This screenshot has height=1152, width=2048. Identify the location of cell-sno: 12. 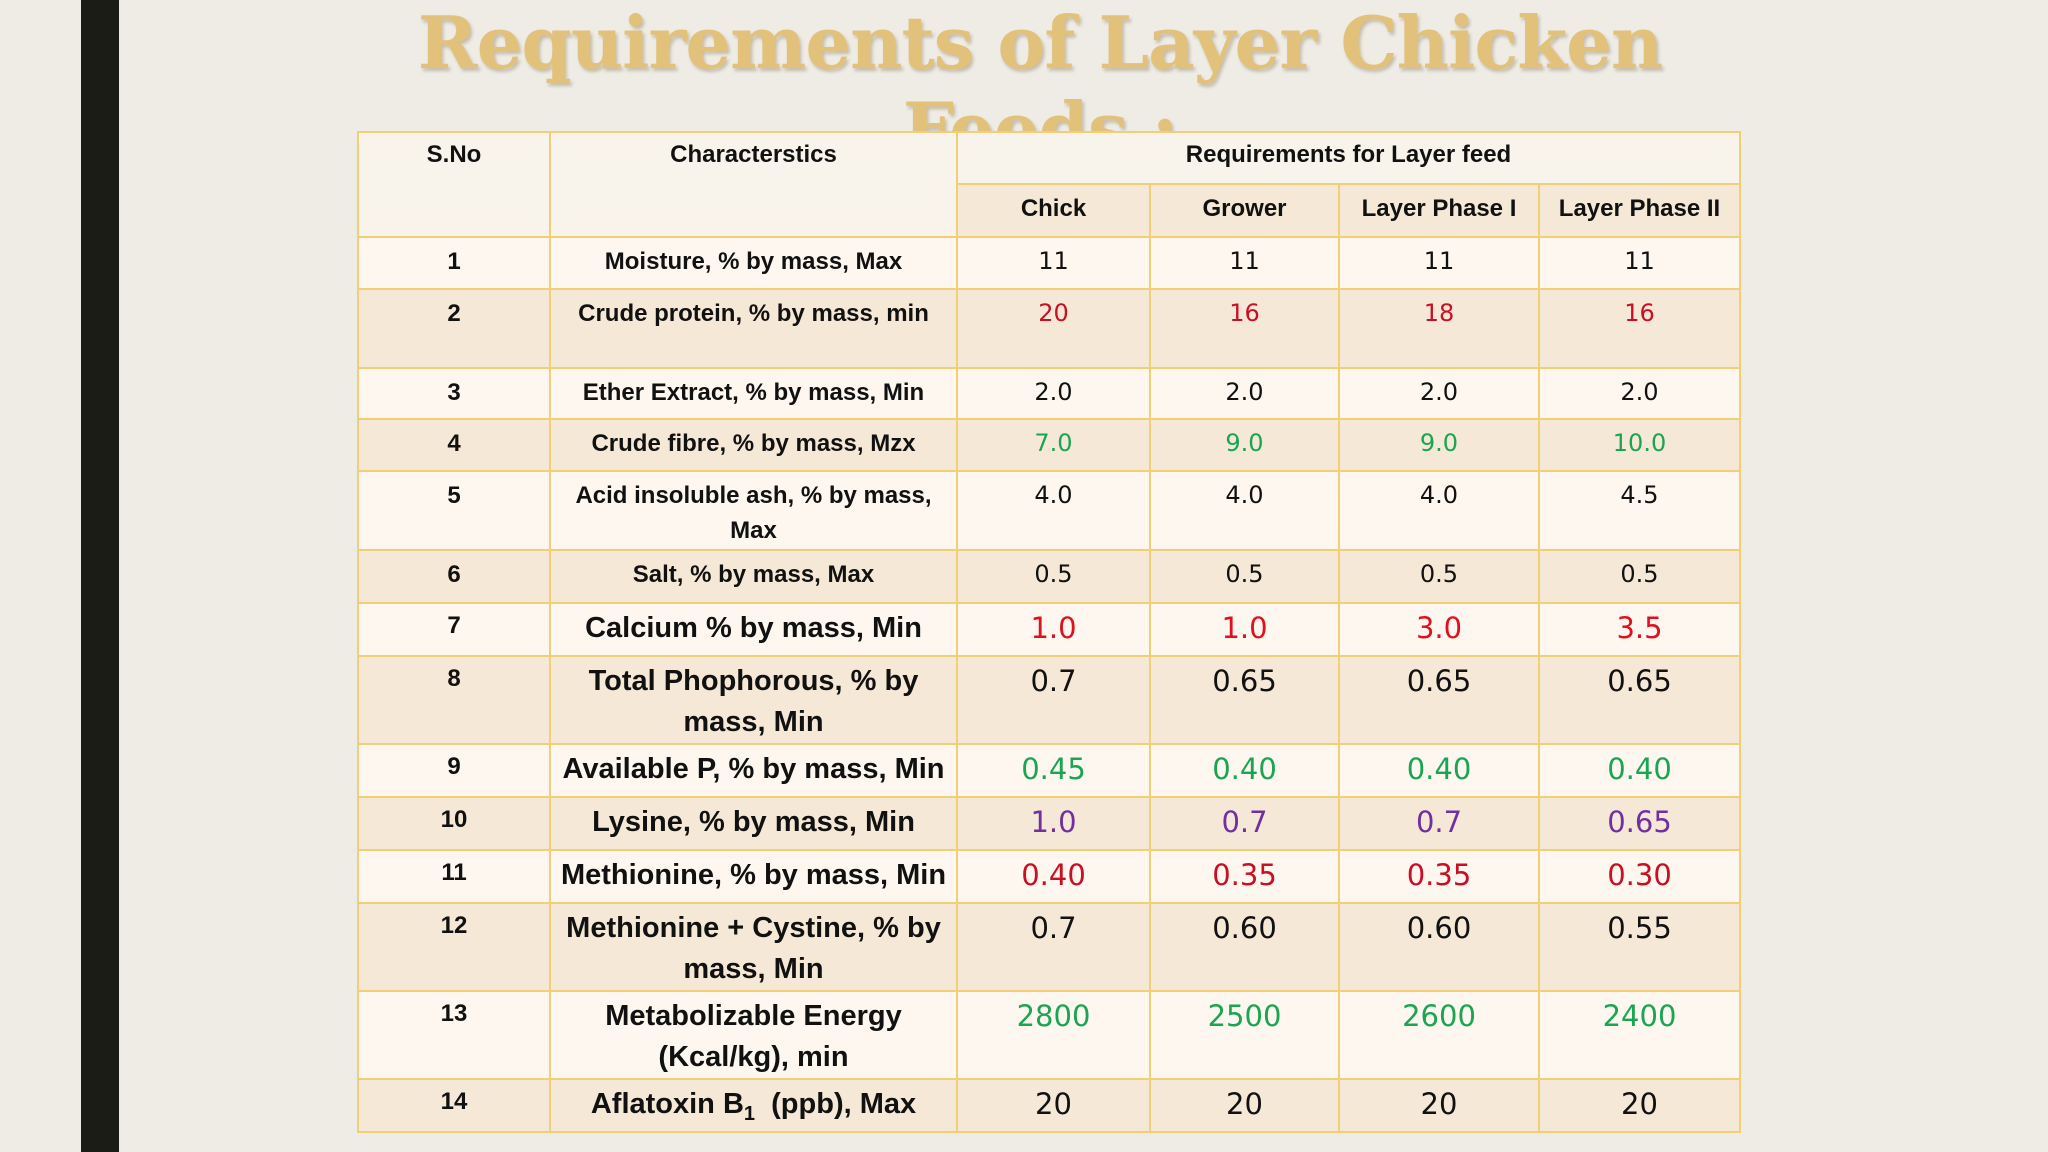
(454, 947).